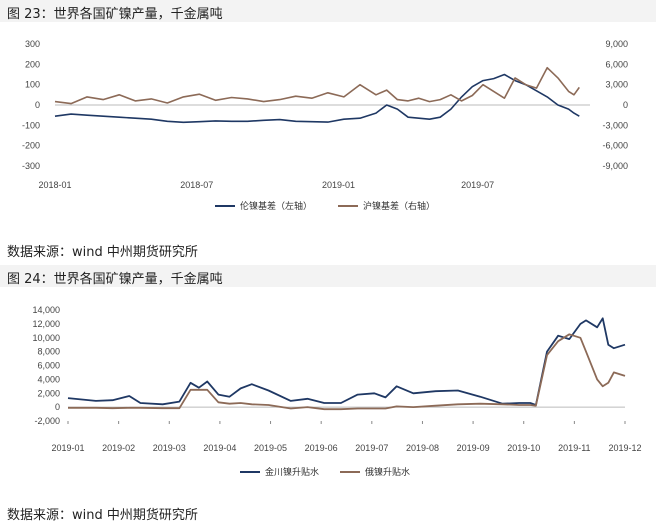 This screenshot has height=525, width=656. I want to click on fig23-ytick-right: -9,000, so click(615, 166).